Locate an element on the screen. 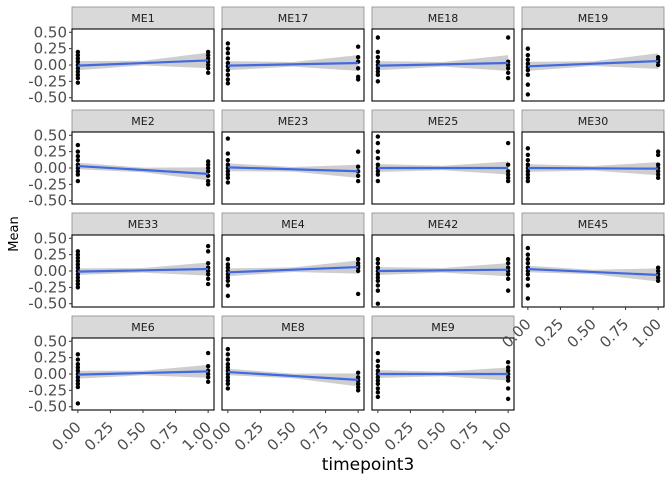 The image size is (672, 480). facet-strip-label: ME23 is located at coordinates (293, 121).